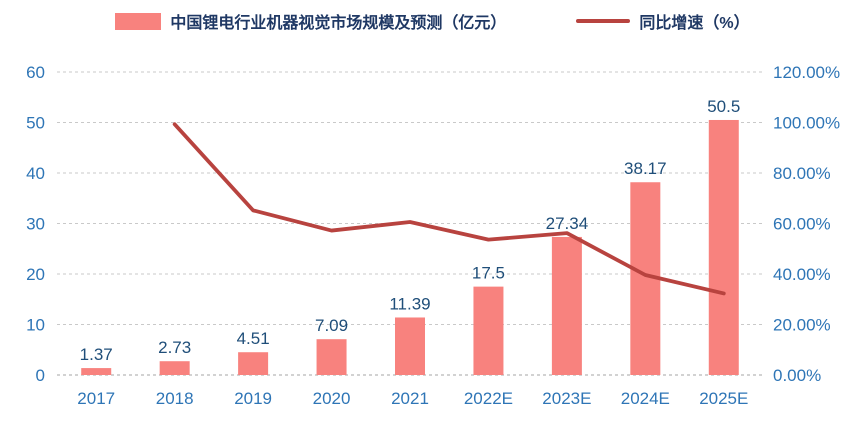 The width and height of the screenshot is (865, 429). I want to click on y2-axis-tick-label: 40.00%, so click(802, 274).